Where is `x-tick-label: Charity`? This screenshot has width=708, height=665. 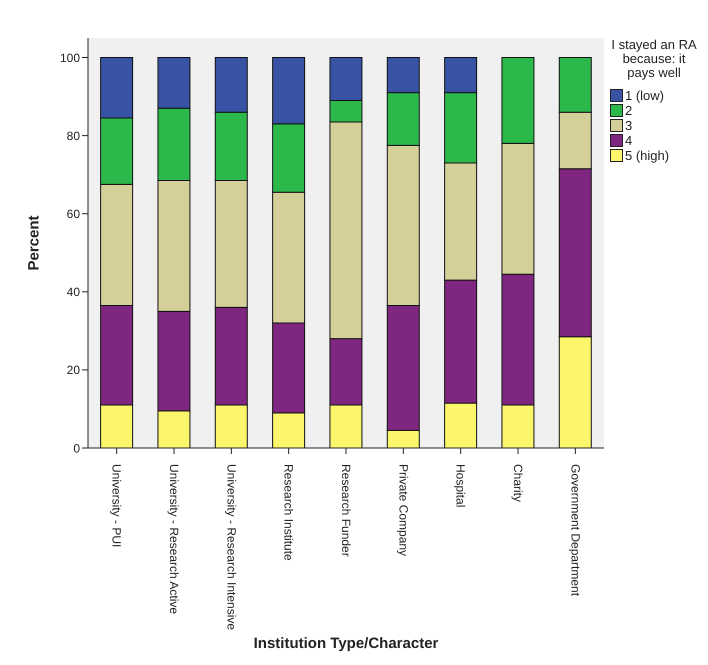
x-tick-label: Charity is located at coordinates (518, 483).